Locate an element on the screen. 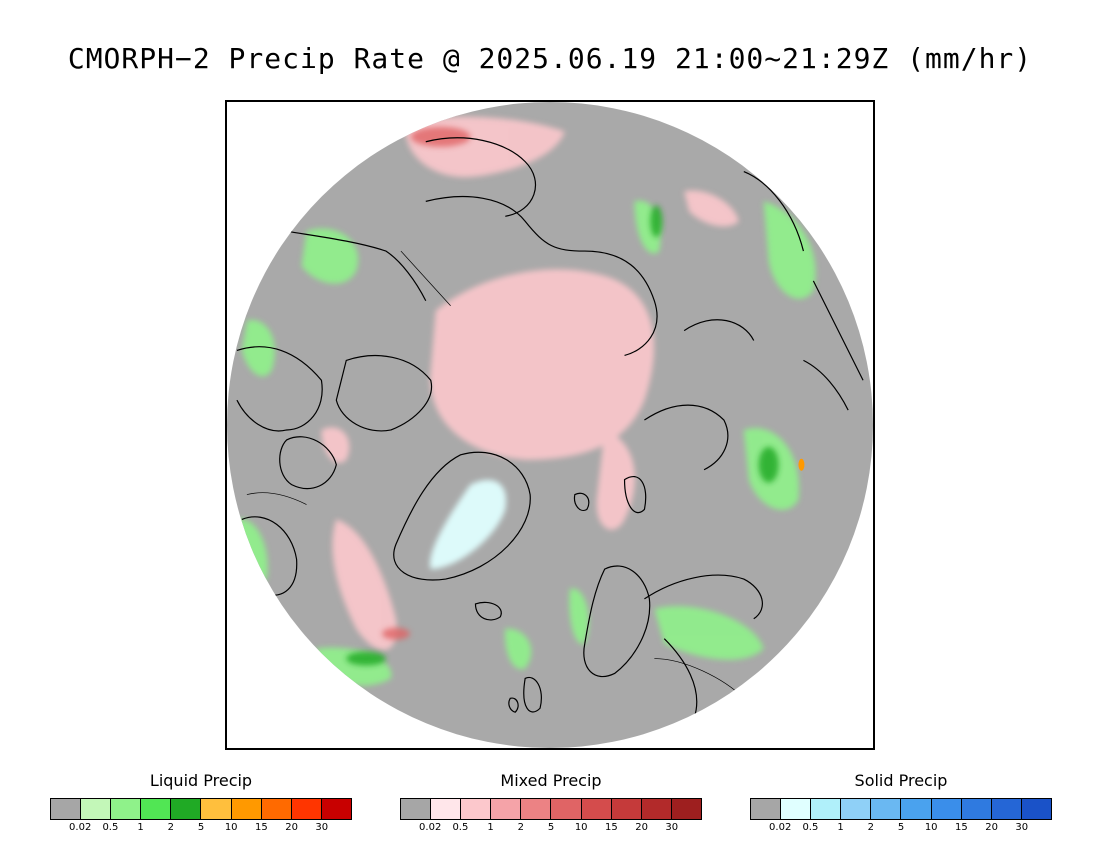  legend-mixed: Mixed Precip 0.02 0.5 1 2 5 10 15 20 30 is located at coordinates (551, 802).